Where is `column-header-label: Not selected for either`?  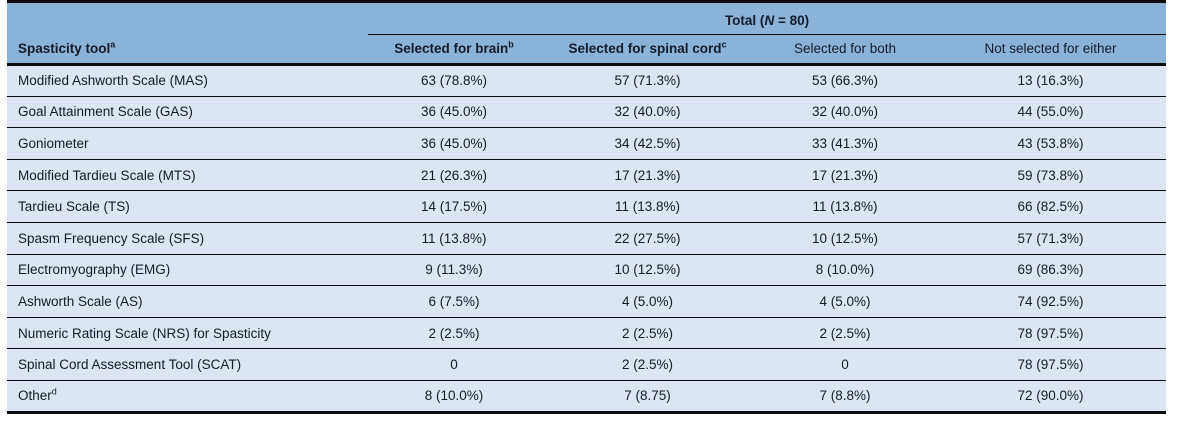 column-header-label: Not selected for either is located at coordinates (1050, 48).